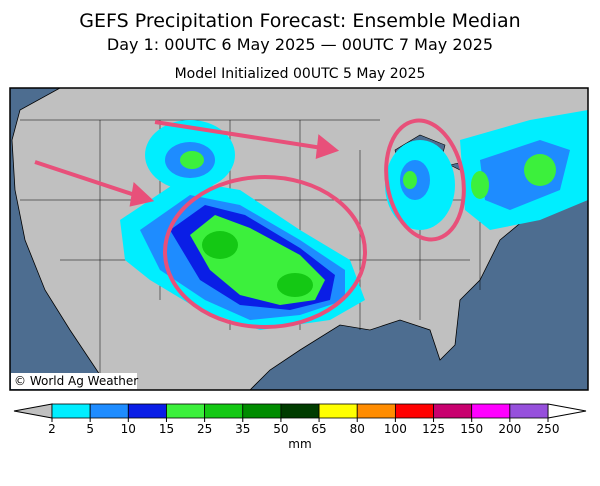  What do you see at coordinates (299, 444) in the screenshot?
I see `unit-label: mm` at bounding box center [299, 444].